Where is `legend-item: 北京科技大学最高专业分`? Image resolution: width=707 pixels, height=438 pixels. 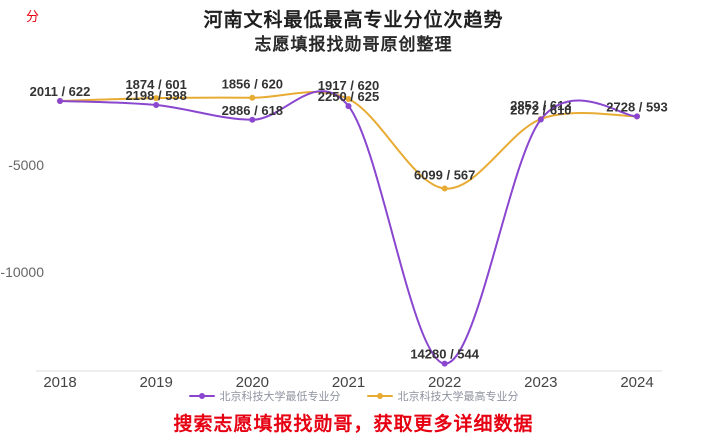
legend-item: 北京科技大学最高专业分 is located at coordinates (442, 396).